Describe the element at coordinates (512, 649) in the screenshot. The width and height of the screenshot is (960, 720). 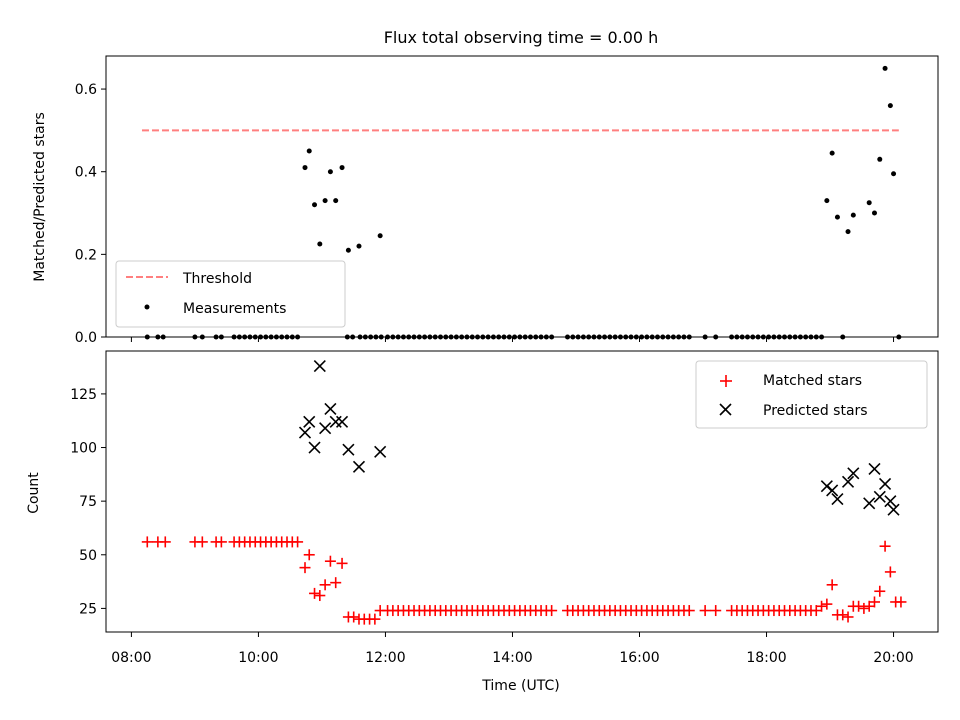
I see `bottom-x-ticks: 08:00 10:00 12:00 14:00 16:00 18:00 20:00` at that location.